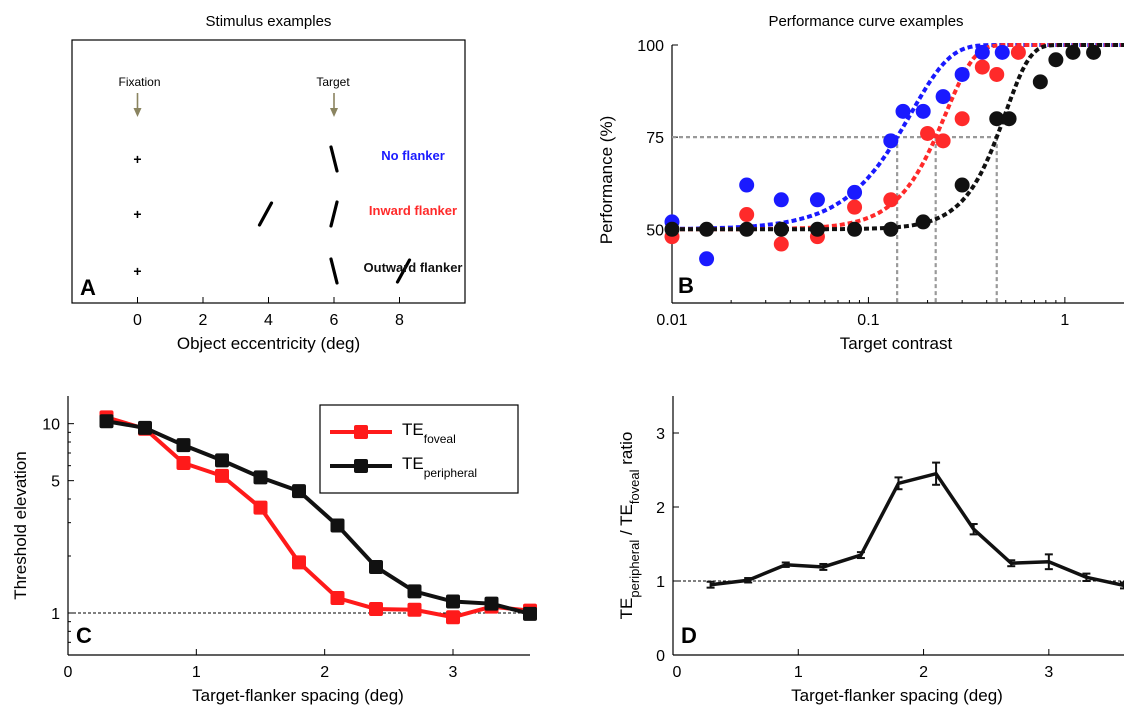 The width and height of the screenshot is (1124, 712). I want to click on panel-c-ytick-label: 10, so click(51, 425).